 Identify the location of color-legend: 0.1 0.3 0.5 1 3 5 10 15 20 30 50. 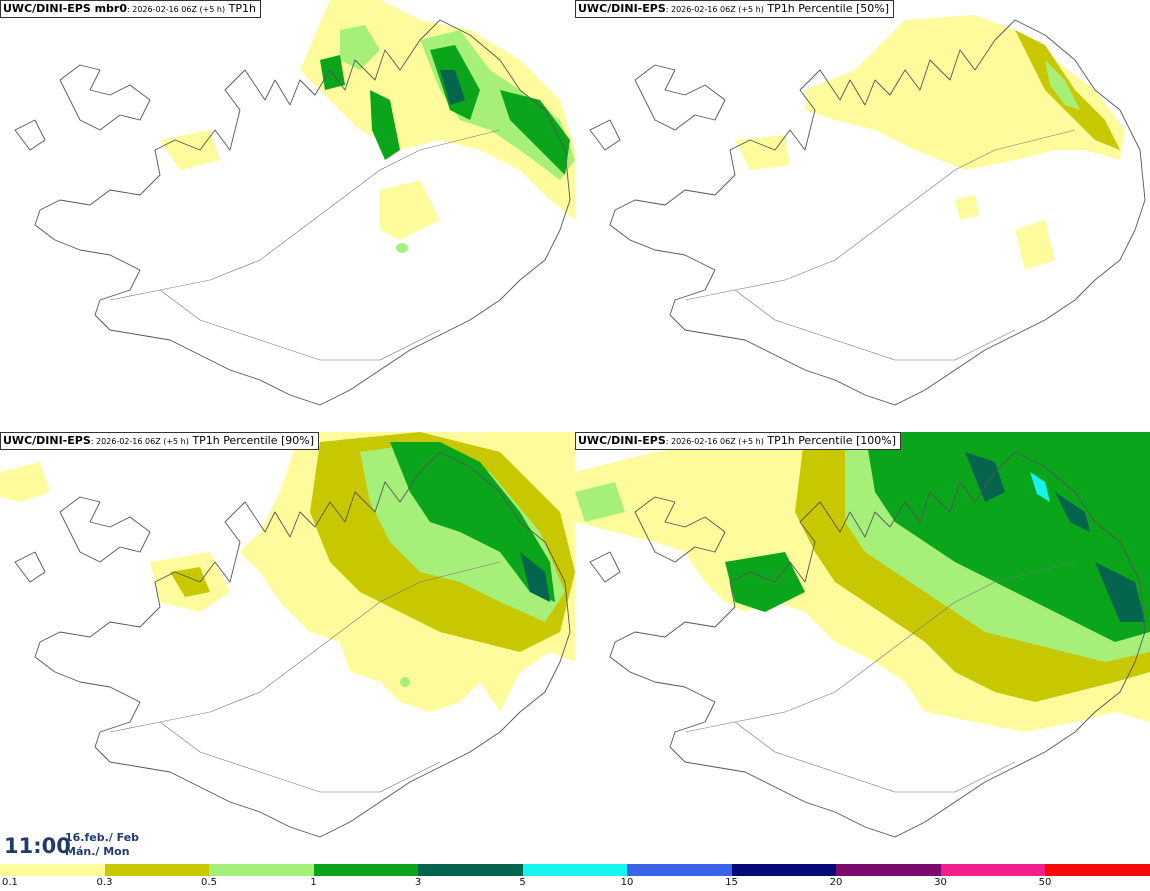
(575, 877).